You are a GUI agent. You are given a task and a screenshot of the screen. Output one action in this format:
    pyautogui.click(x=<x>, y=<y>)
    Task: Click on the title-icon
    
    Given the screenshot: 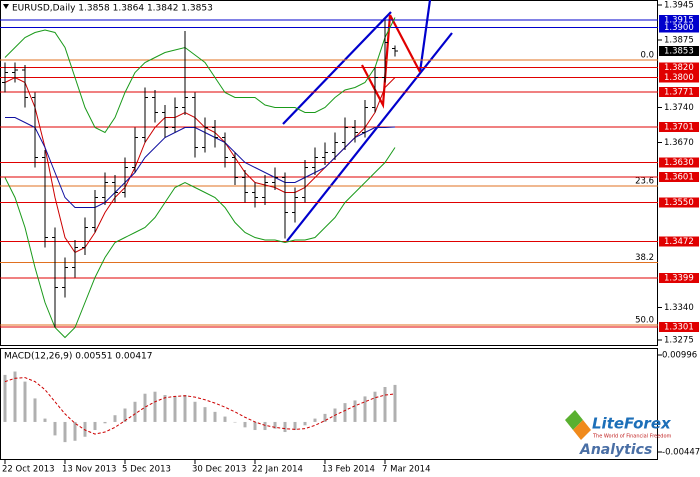 What is the action you would take?
    pyautogui.click(x=6, y=6)
    